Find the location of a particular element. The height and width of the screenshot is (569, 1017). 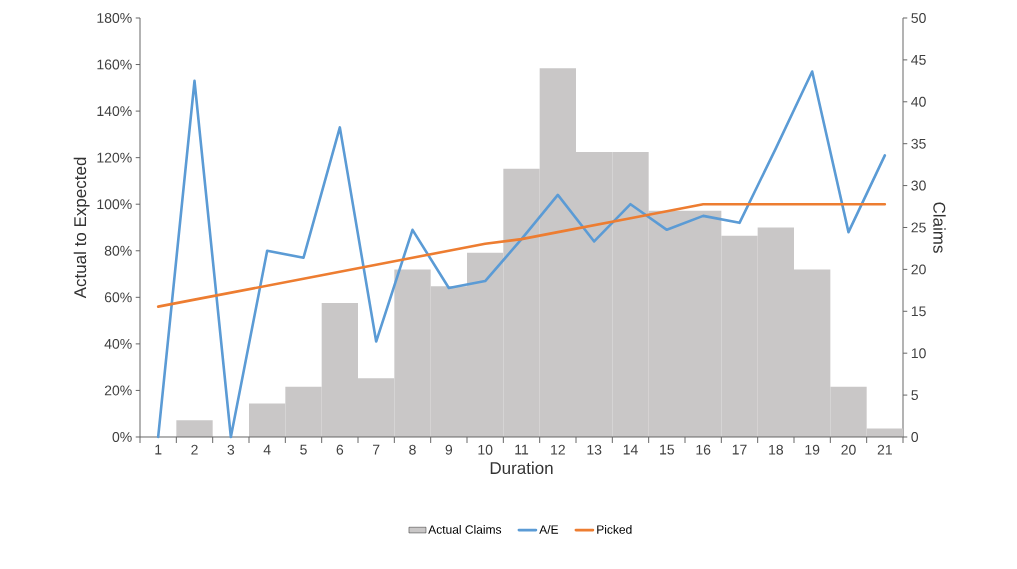

y-axis-title: Actual to Expected is located at coordinates (81, 228).